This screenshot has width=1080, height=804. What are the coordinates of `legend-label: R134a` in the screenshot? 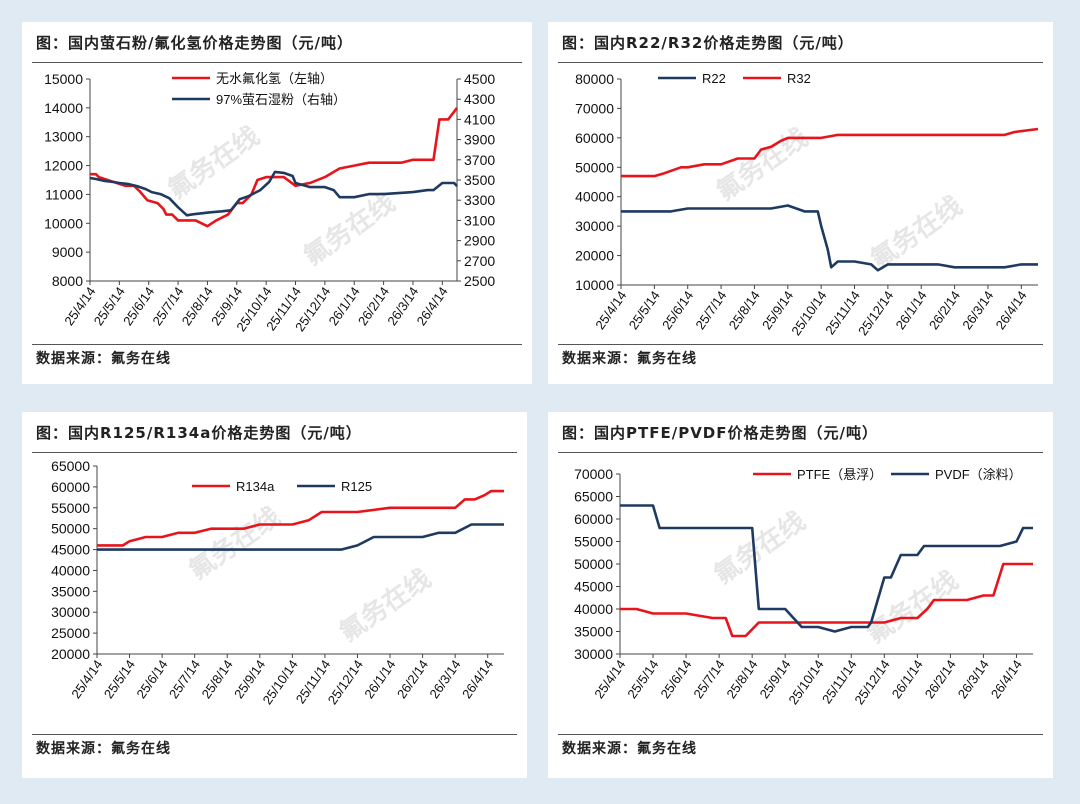 It's located at (255, 486).